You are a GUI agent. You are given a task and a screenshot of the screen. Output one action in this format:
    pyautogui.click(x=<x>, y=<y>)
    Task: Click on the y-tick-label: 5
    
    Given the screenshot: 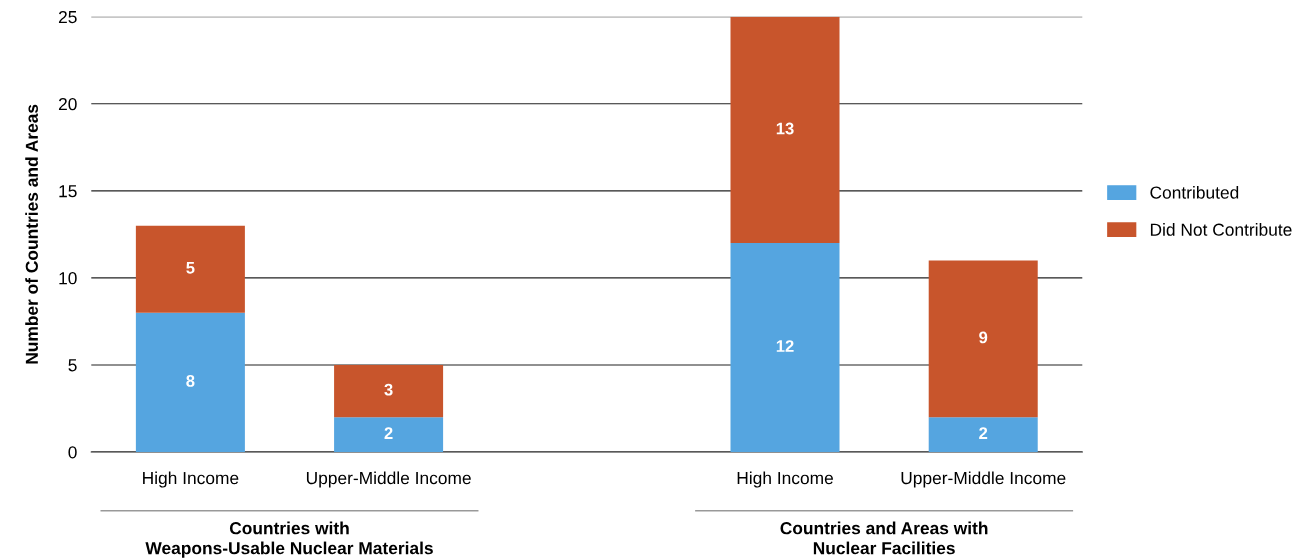 What is the action you would take?
    pyautogui.click(x=72, y=365)
    